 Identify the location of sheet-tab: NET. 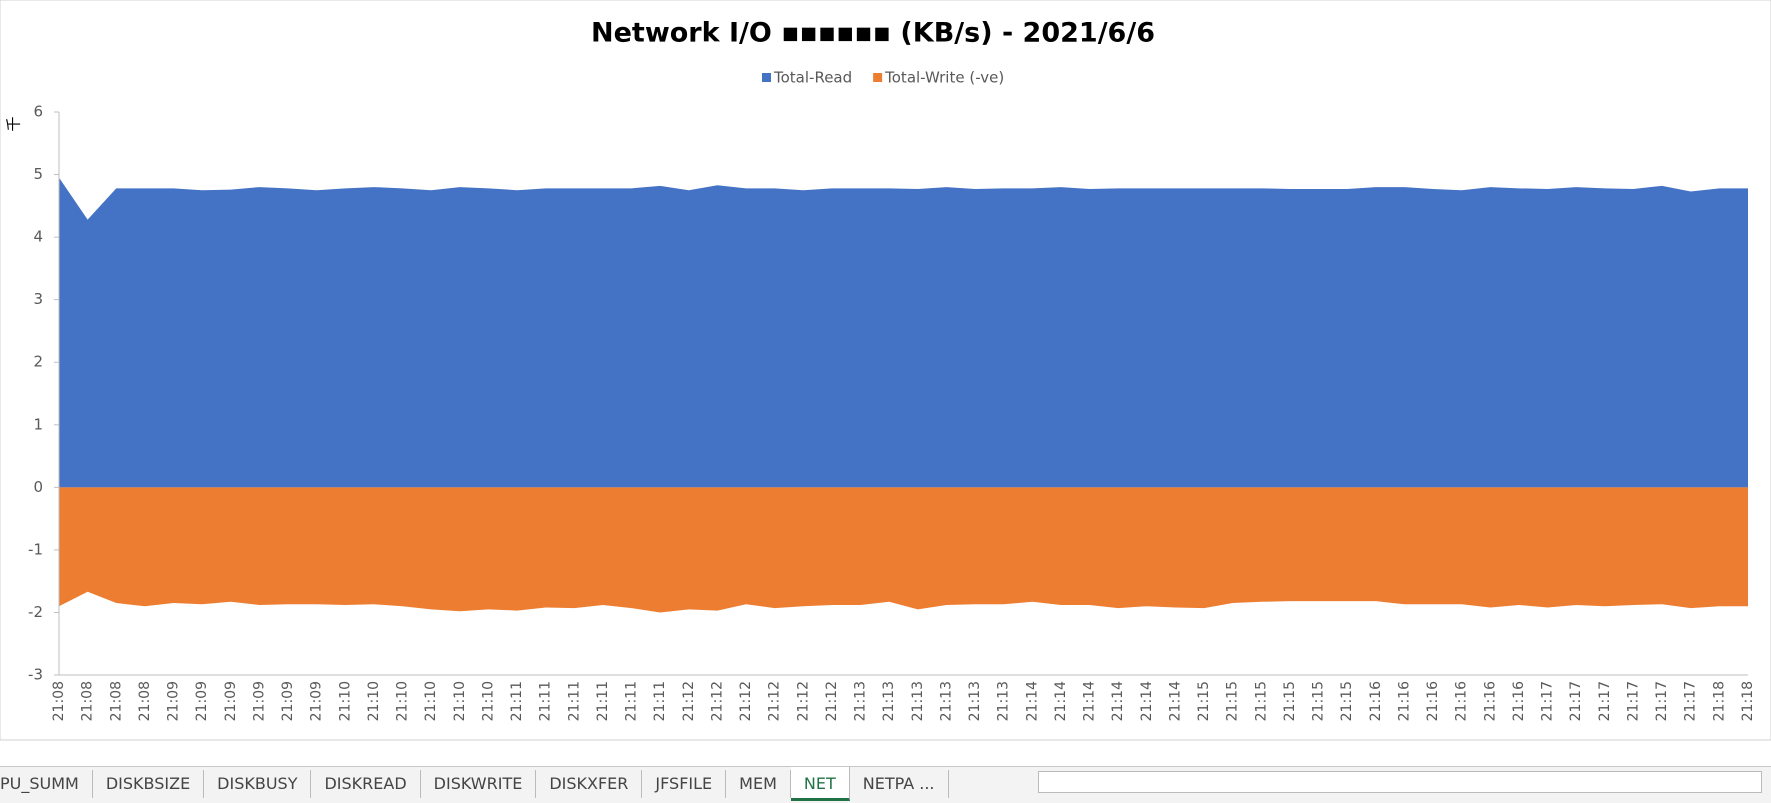
(820, 784).